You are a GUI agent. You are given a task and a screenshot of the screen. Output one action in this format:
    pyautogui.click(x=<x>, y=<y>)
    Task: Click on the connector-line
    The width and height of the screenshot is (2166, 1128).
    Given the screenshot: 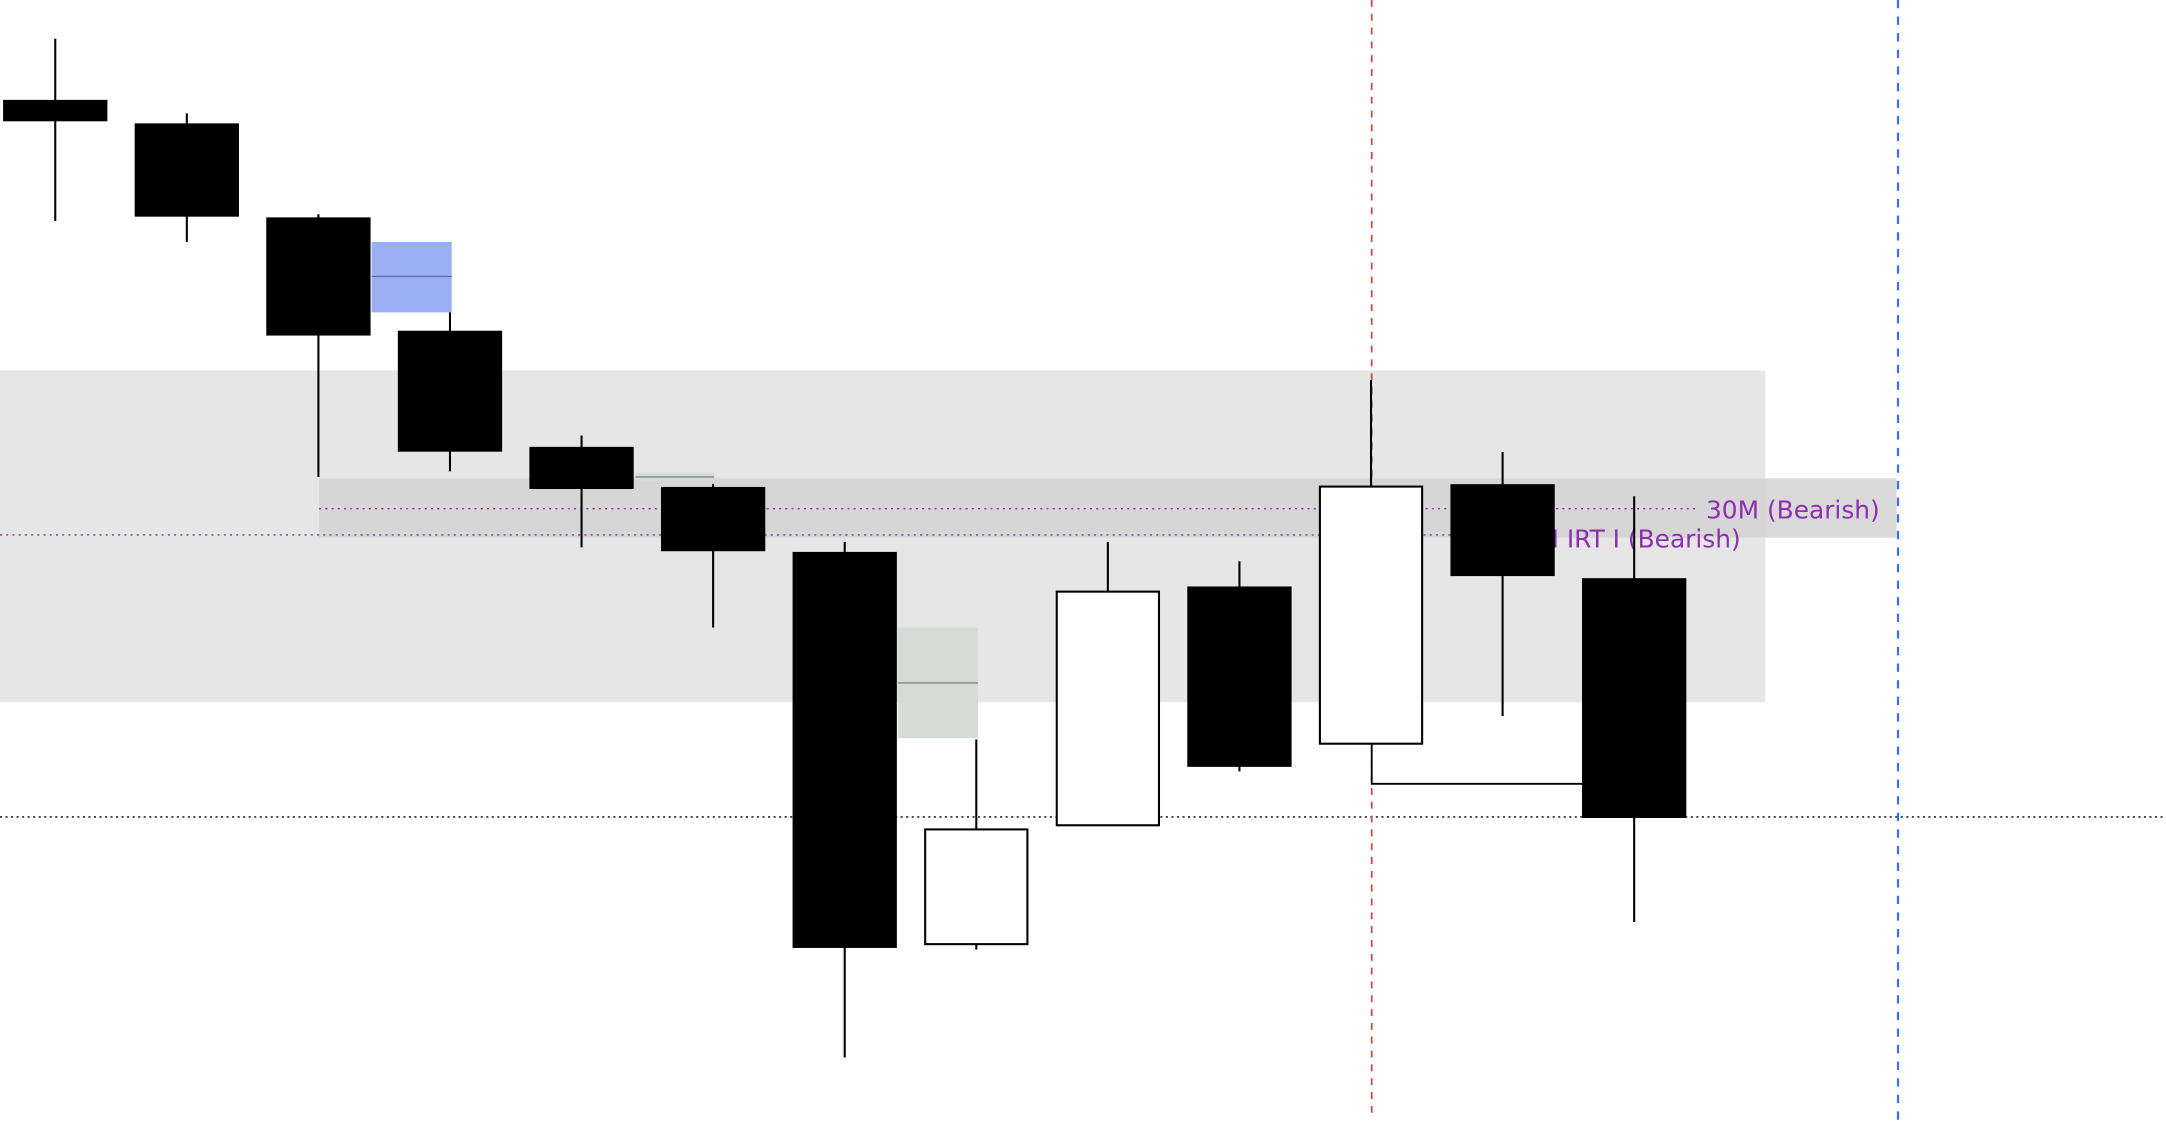 What is the action you would take?
    pyautogui.click(x=1477, y=764)
    